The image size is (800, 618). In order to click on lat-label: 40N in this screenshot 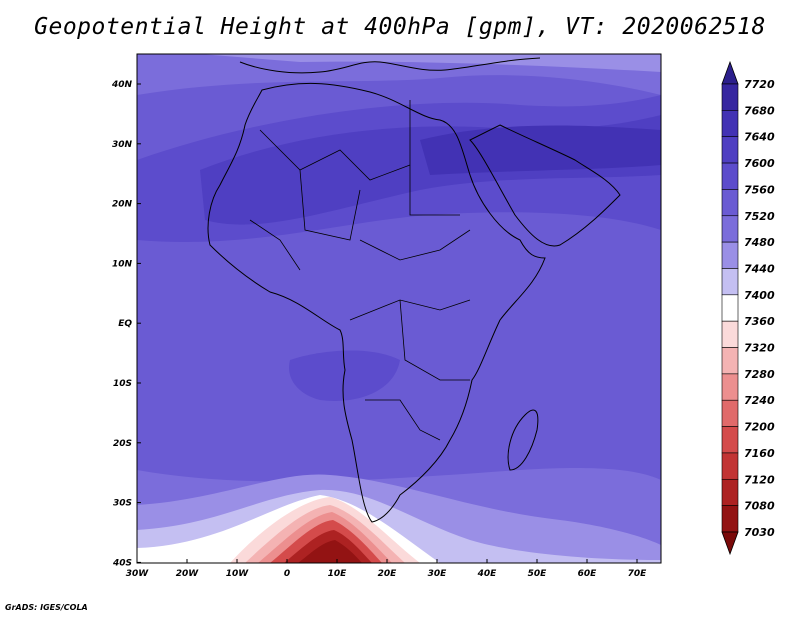, I will do `click(122, 85)`.